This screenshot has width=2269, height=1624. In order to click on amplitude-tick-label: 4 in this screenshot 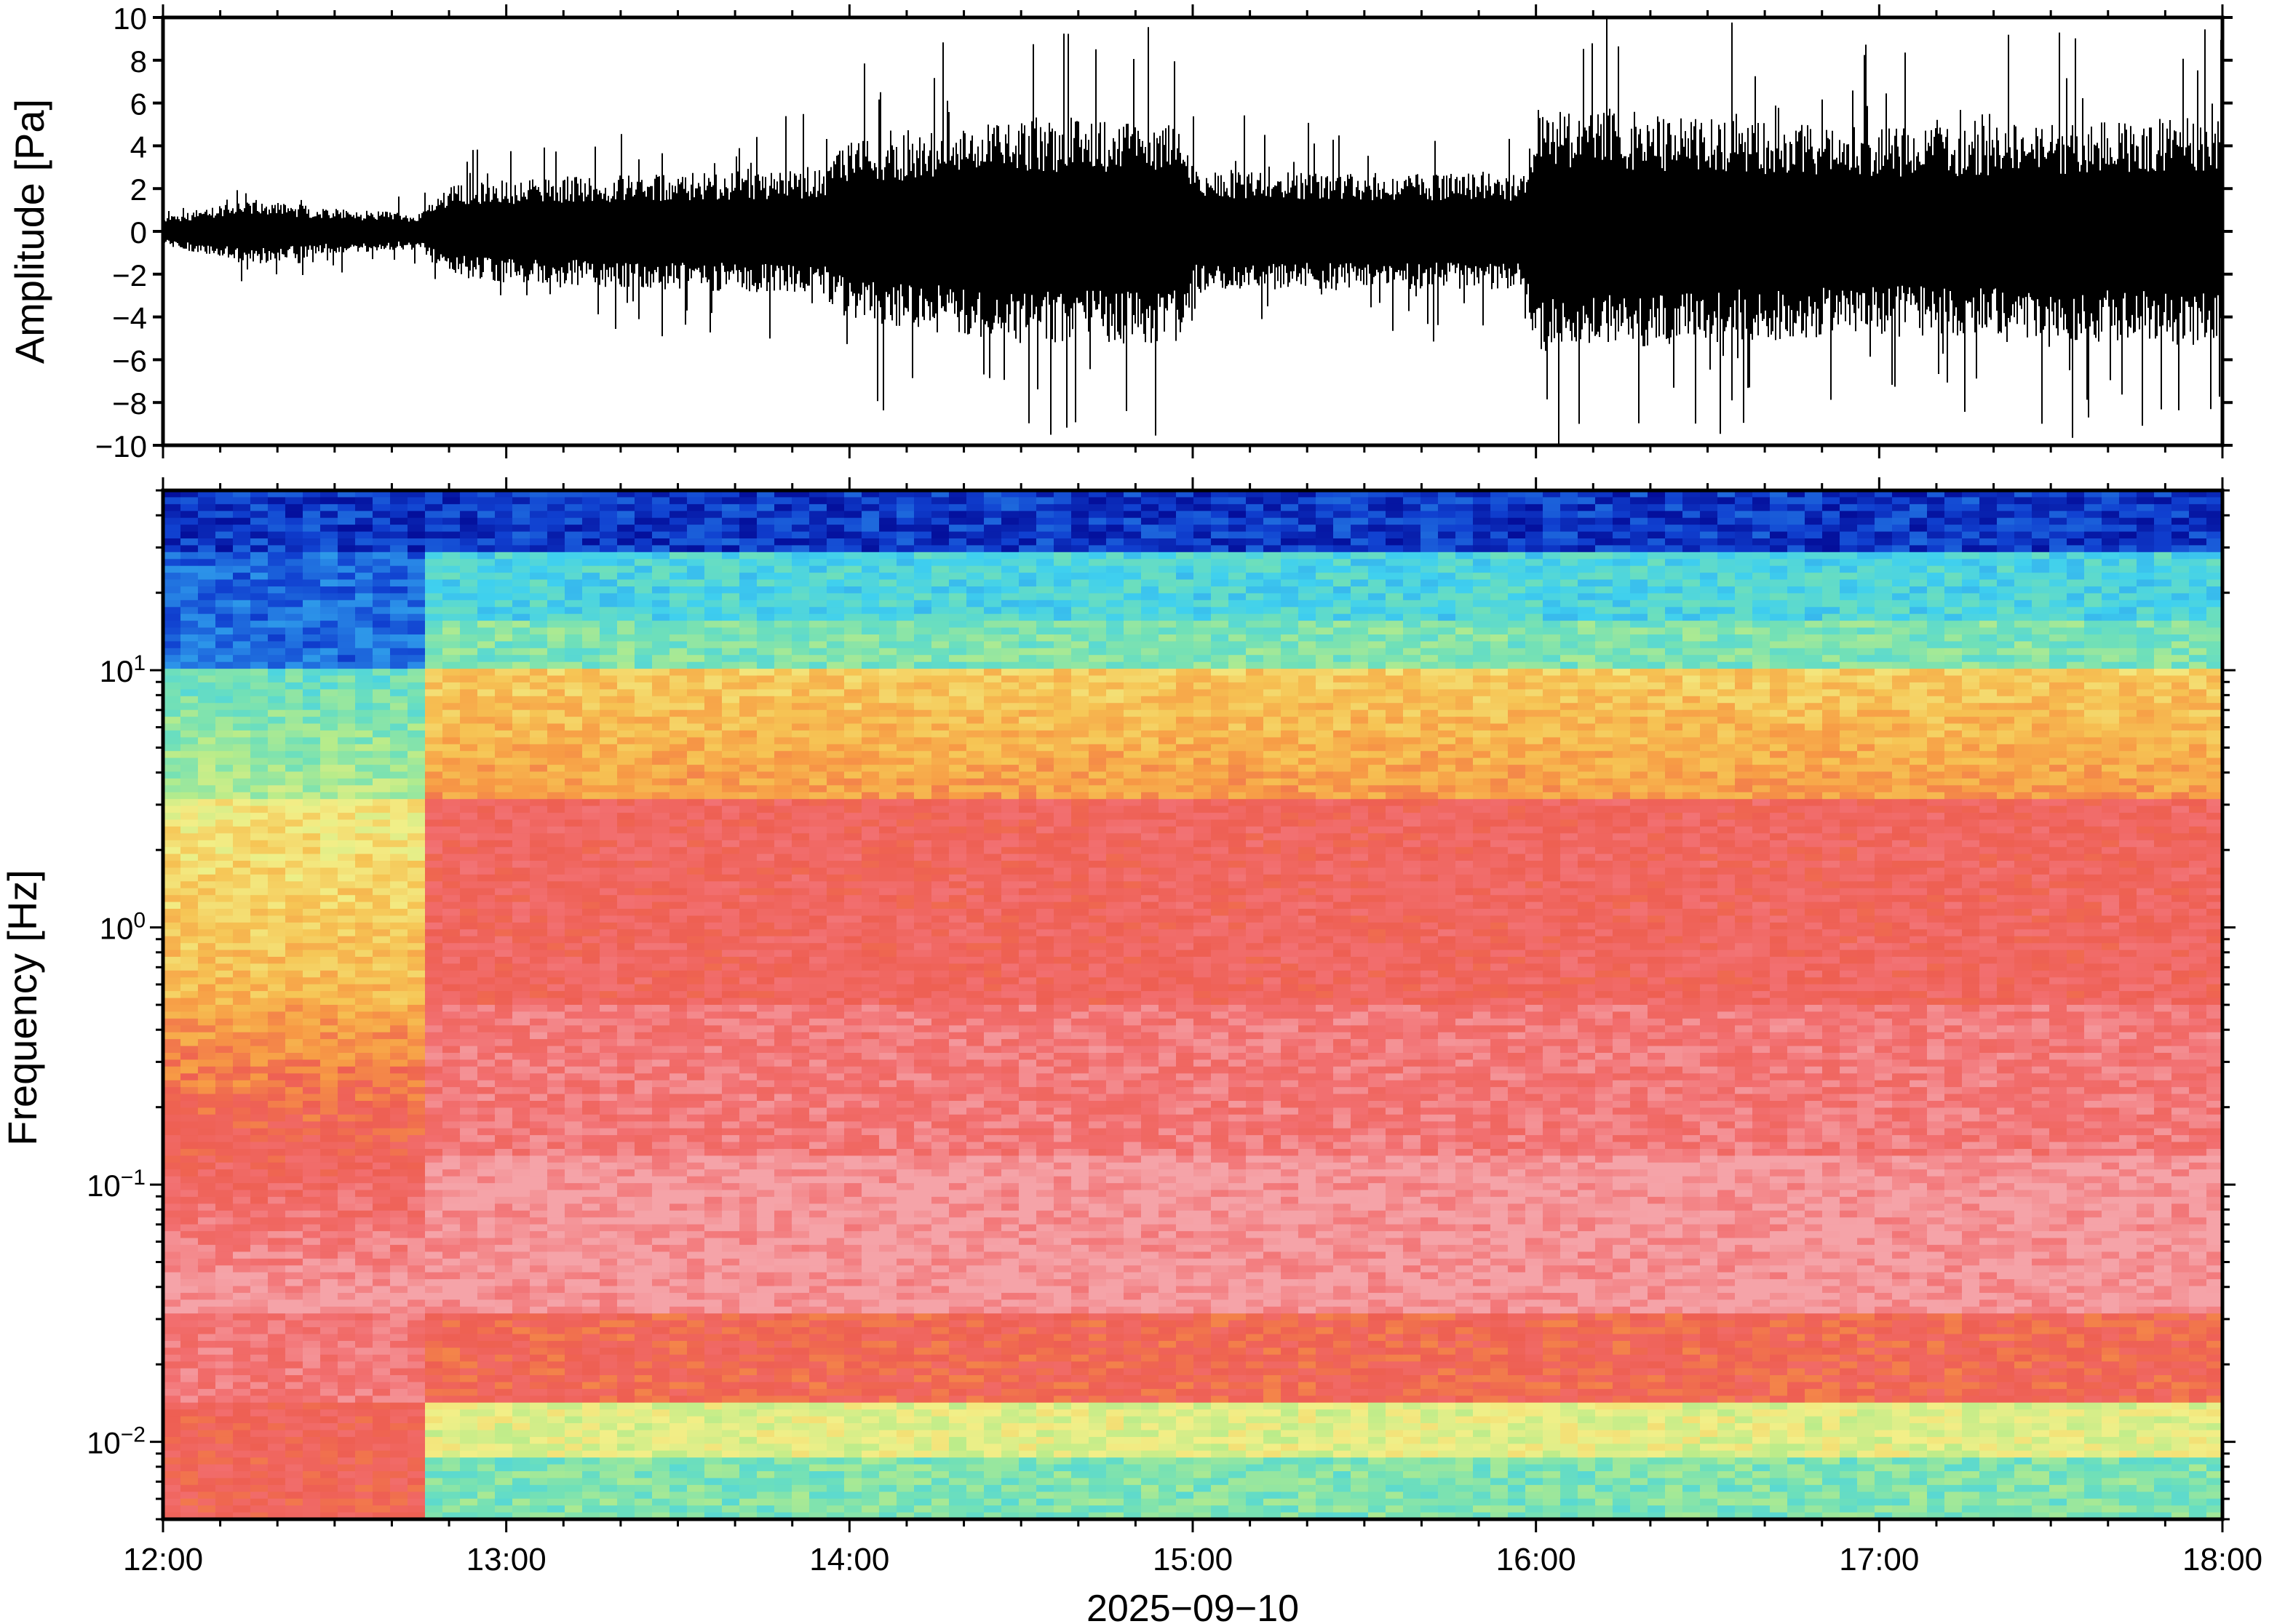, I will do `click(138, 147)`.